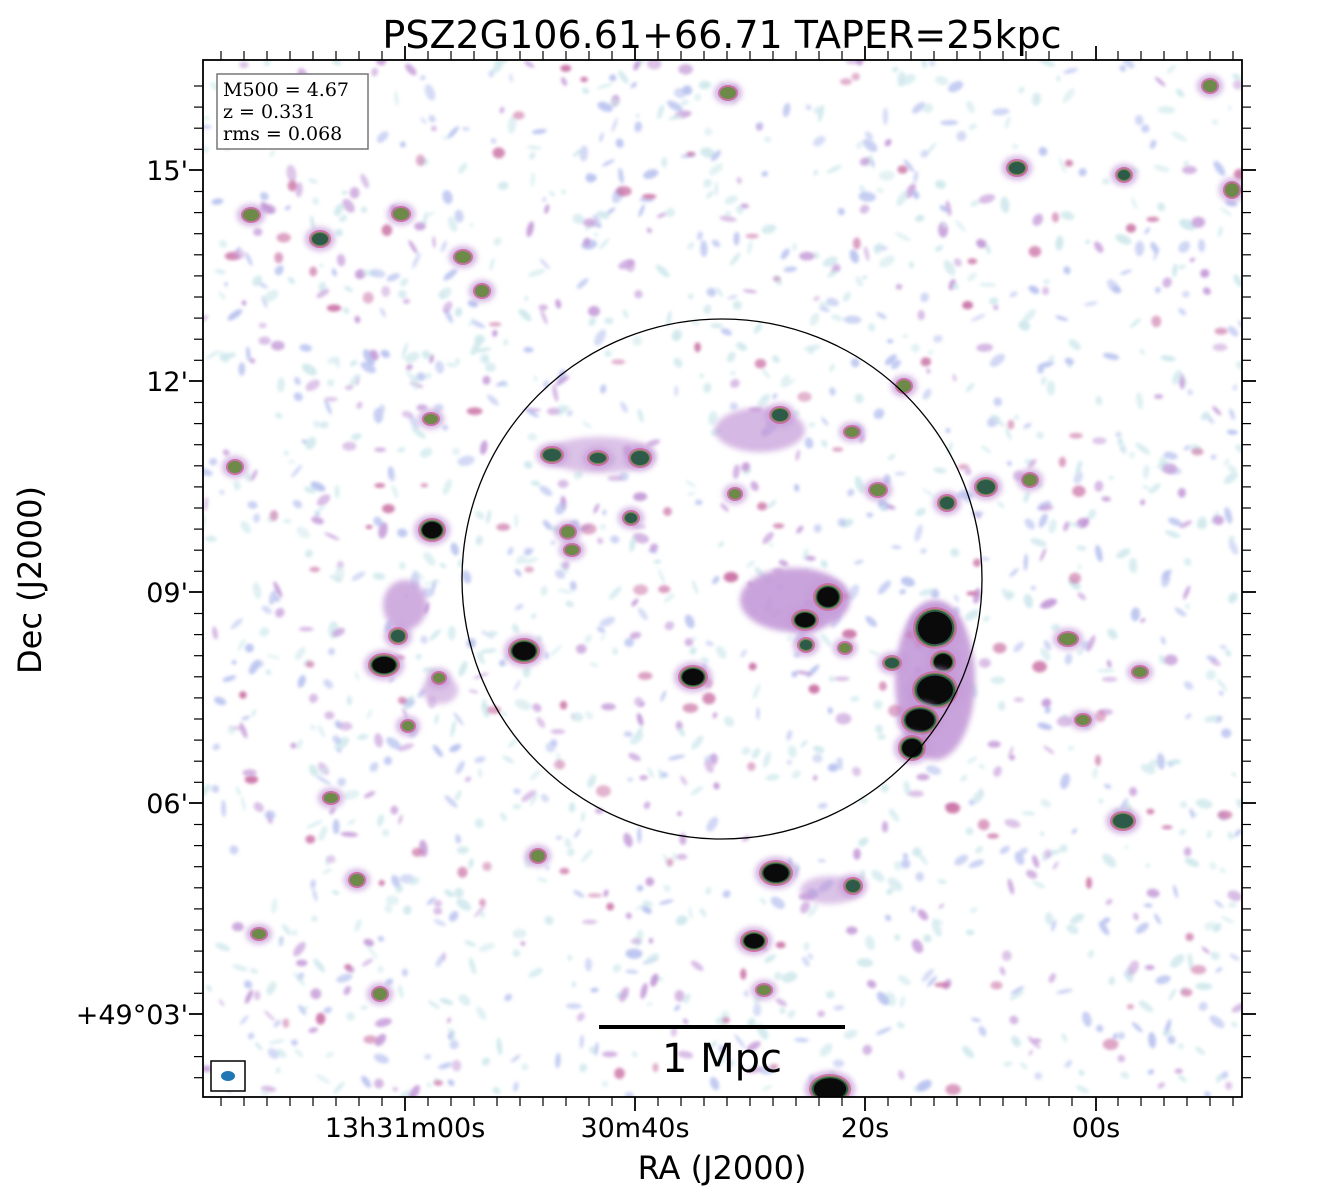 The height and width of the screenshot is (1200, 1321). Describe the element at coordinates (634, 1128) in the screenshot. I see `x-tick-label-30m40s: 30m40s` at that location.